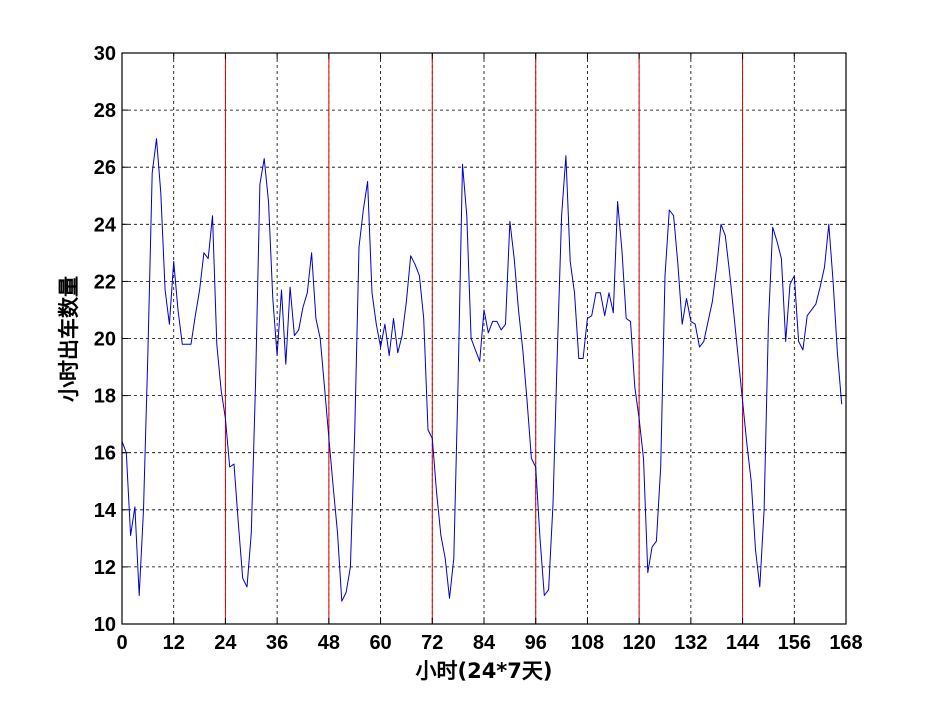 The image size is (935, 702). Describe the element at coordinates (638, 643) in the screenshot. I see `x-tick-label: 120` at that location.